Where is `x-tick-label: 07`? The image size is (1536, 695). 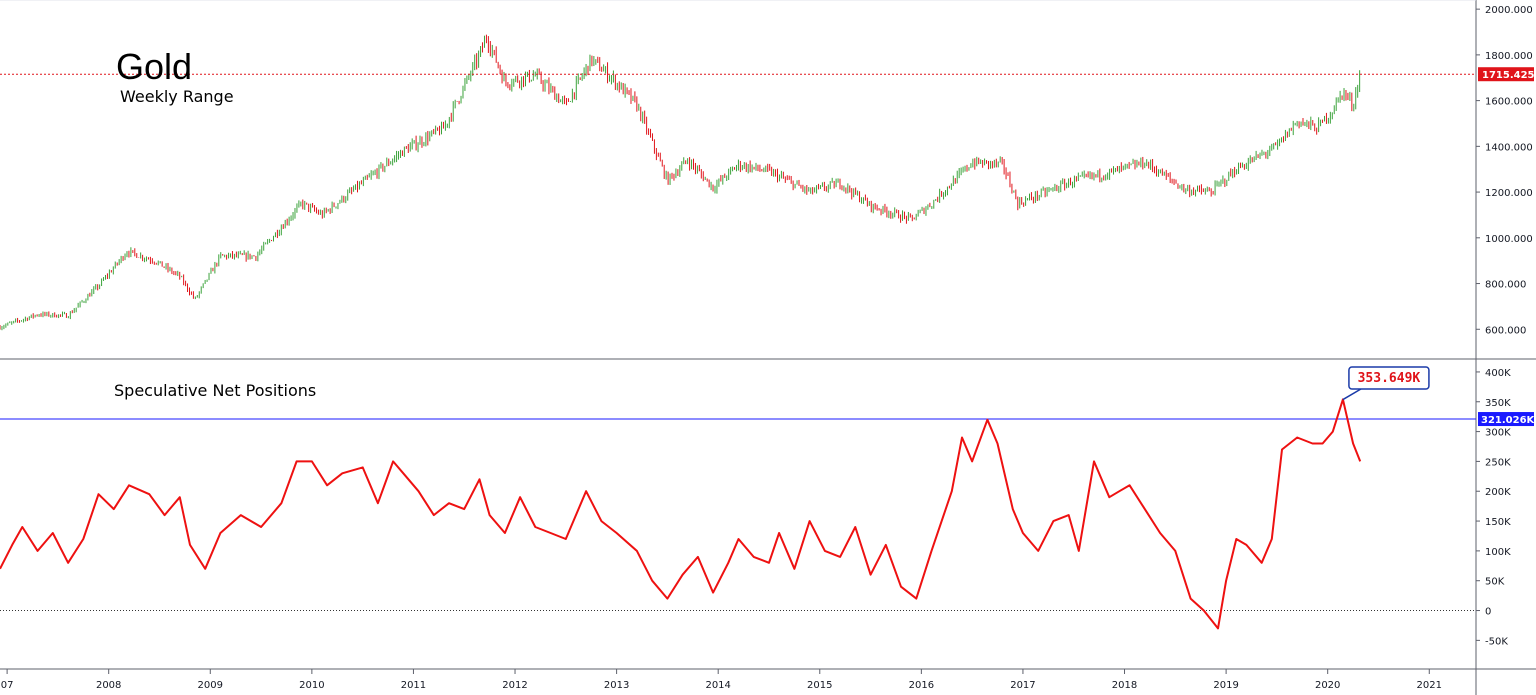 x-tick-label: 07 is located at coordinates (7, 685).